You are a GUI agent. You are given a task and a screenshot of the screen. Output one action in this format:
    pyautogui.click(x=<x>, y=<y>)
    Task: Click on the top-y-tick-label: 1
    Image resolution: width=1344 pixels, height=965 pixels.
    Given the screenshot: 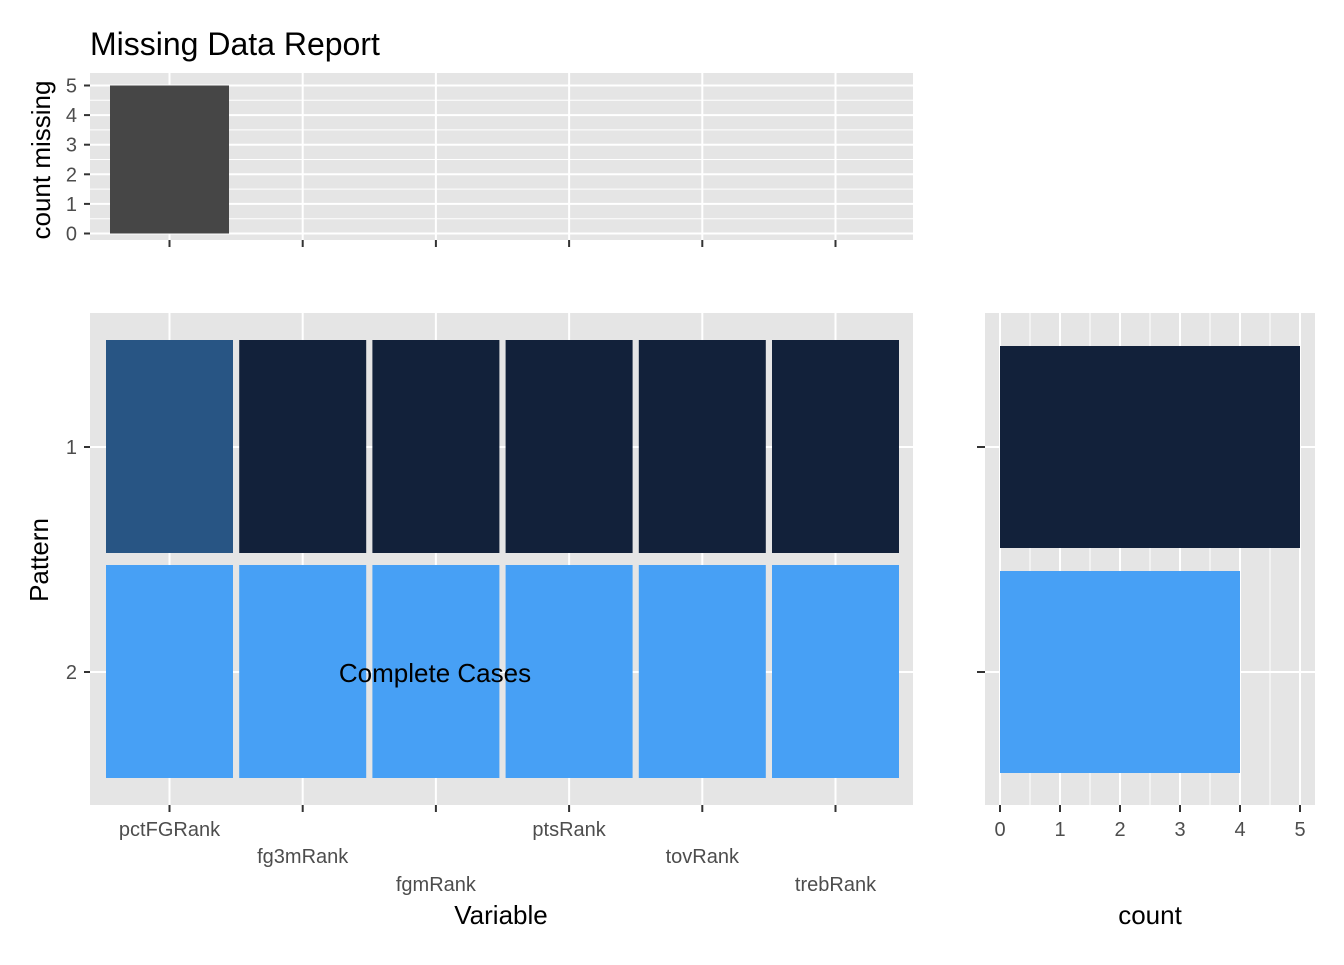 What is the action you would take?
    pyautogui.click(x=71, y=205)
    